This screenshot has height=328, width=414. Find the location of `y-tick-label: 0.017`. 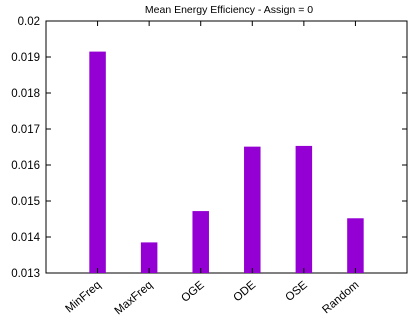

y-tick-label: 0.017 is located at coordinates (25, 130).